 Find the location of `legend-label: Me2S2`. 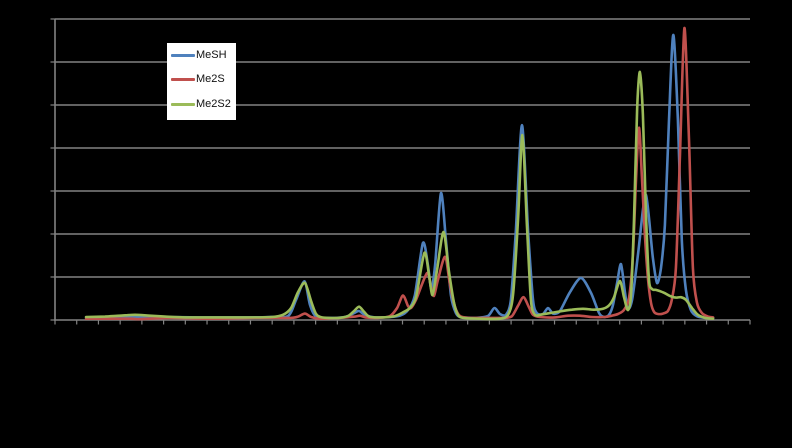

legend-label: Me2S2 is located at coordinates (213, 103).